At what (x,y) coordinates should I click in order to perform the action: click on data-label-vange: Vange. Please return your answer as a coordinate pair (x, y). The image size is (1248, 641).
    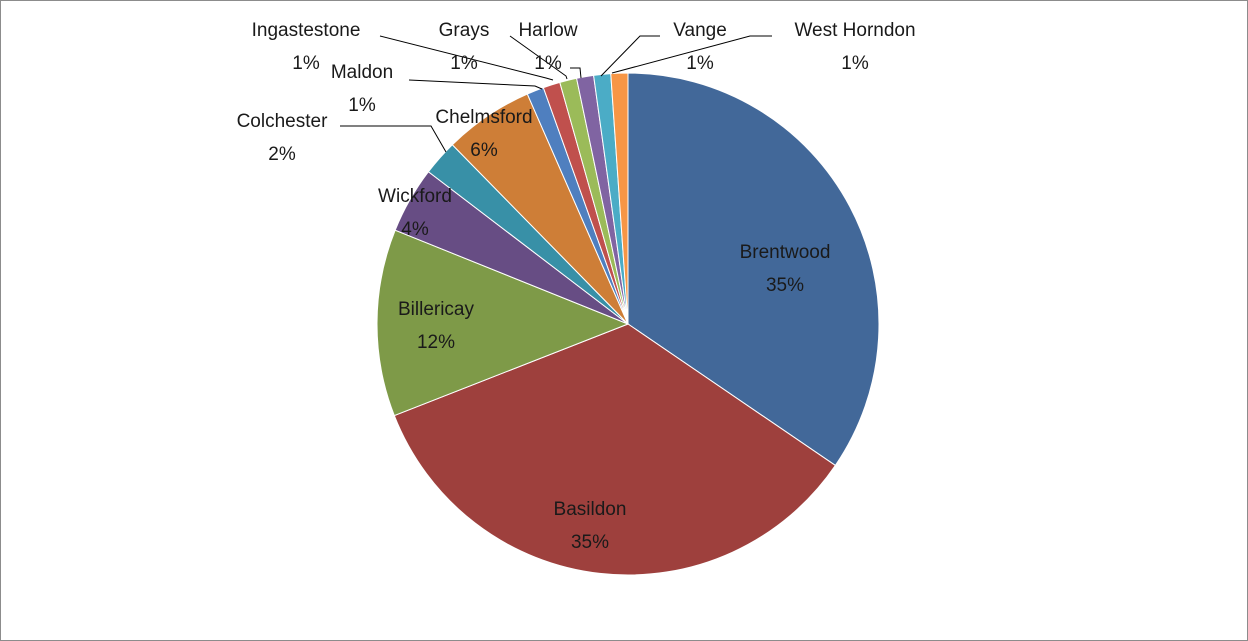
    Looking at the image, I should click on (700, 30).